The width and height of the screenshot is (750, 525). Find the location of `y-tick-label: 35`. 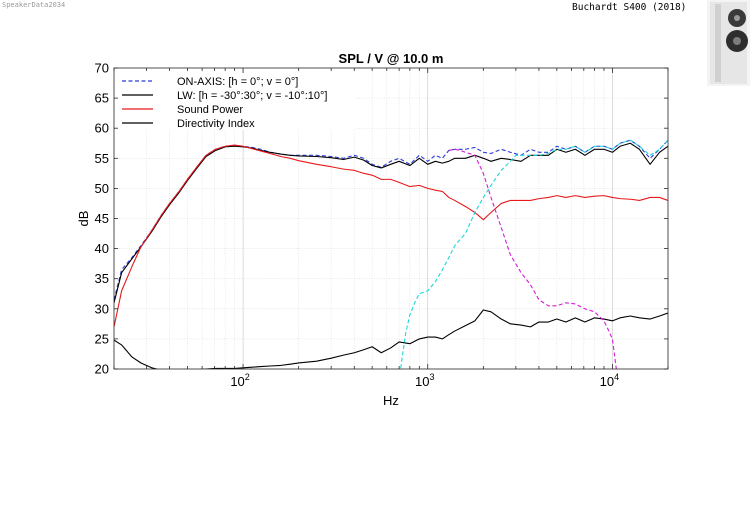

y-tick-label: 35 is located at coordinates (102, 278).